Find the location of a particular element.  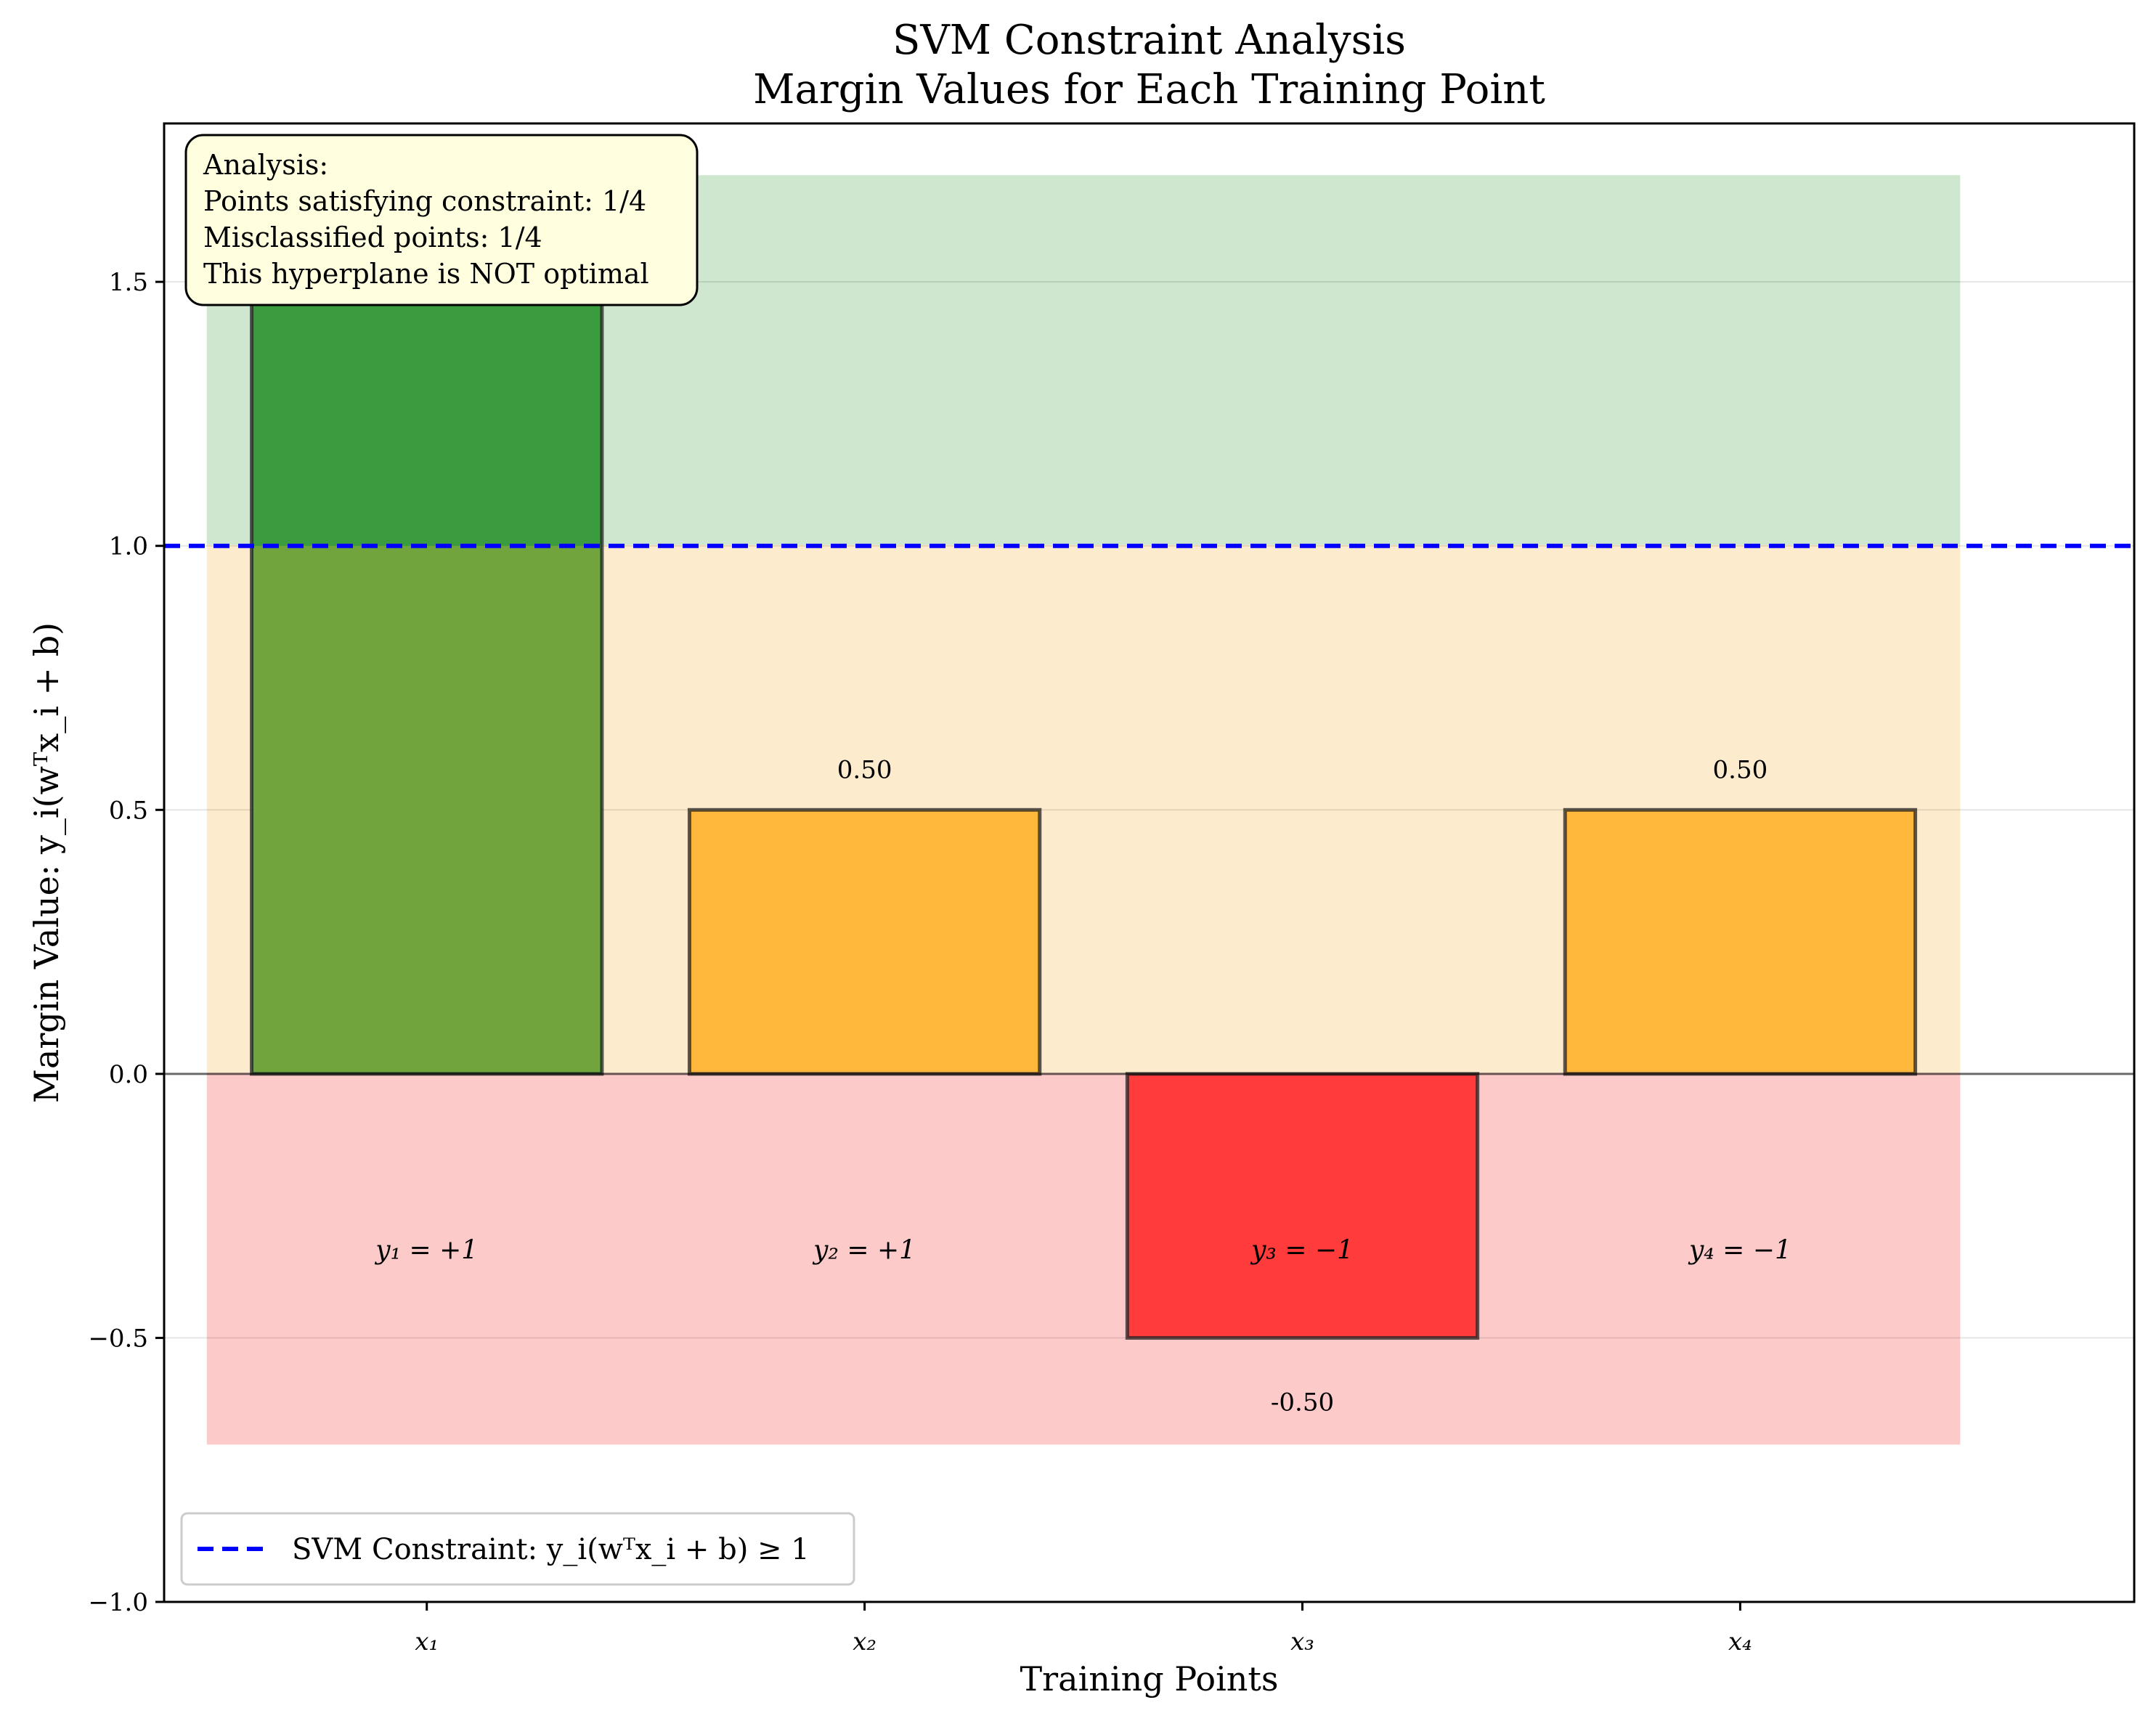

chart-subtitle: Margin Values for Each Training Point is located at coordinates (1149, 89).